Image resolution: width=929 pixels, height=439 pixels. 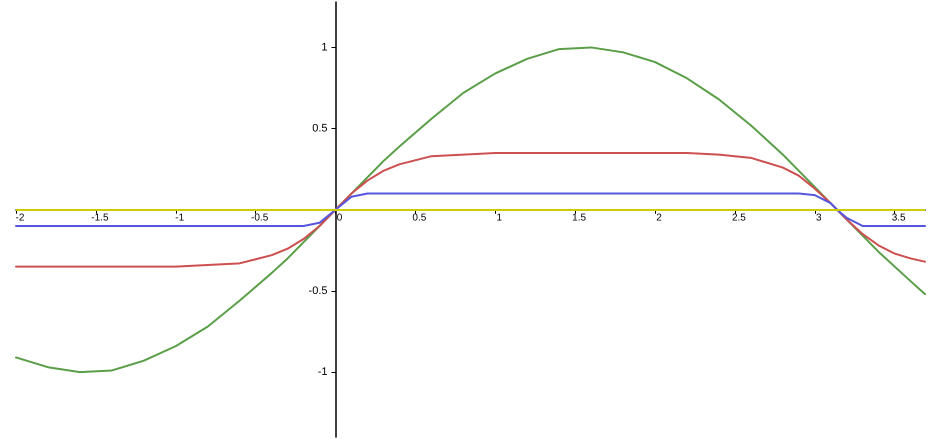 What do you see at coordinates (739, 218) in the screenshot?
I see `x-tick-label: 2.5` at bounding box center [739, 218].